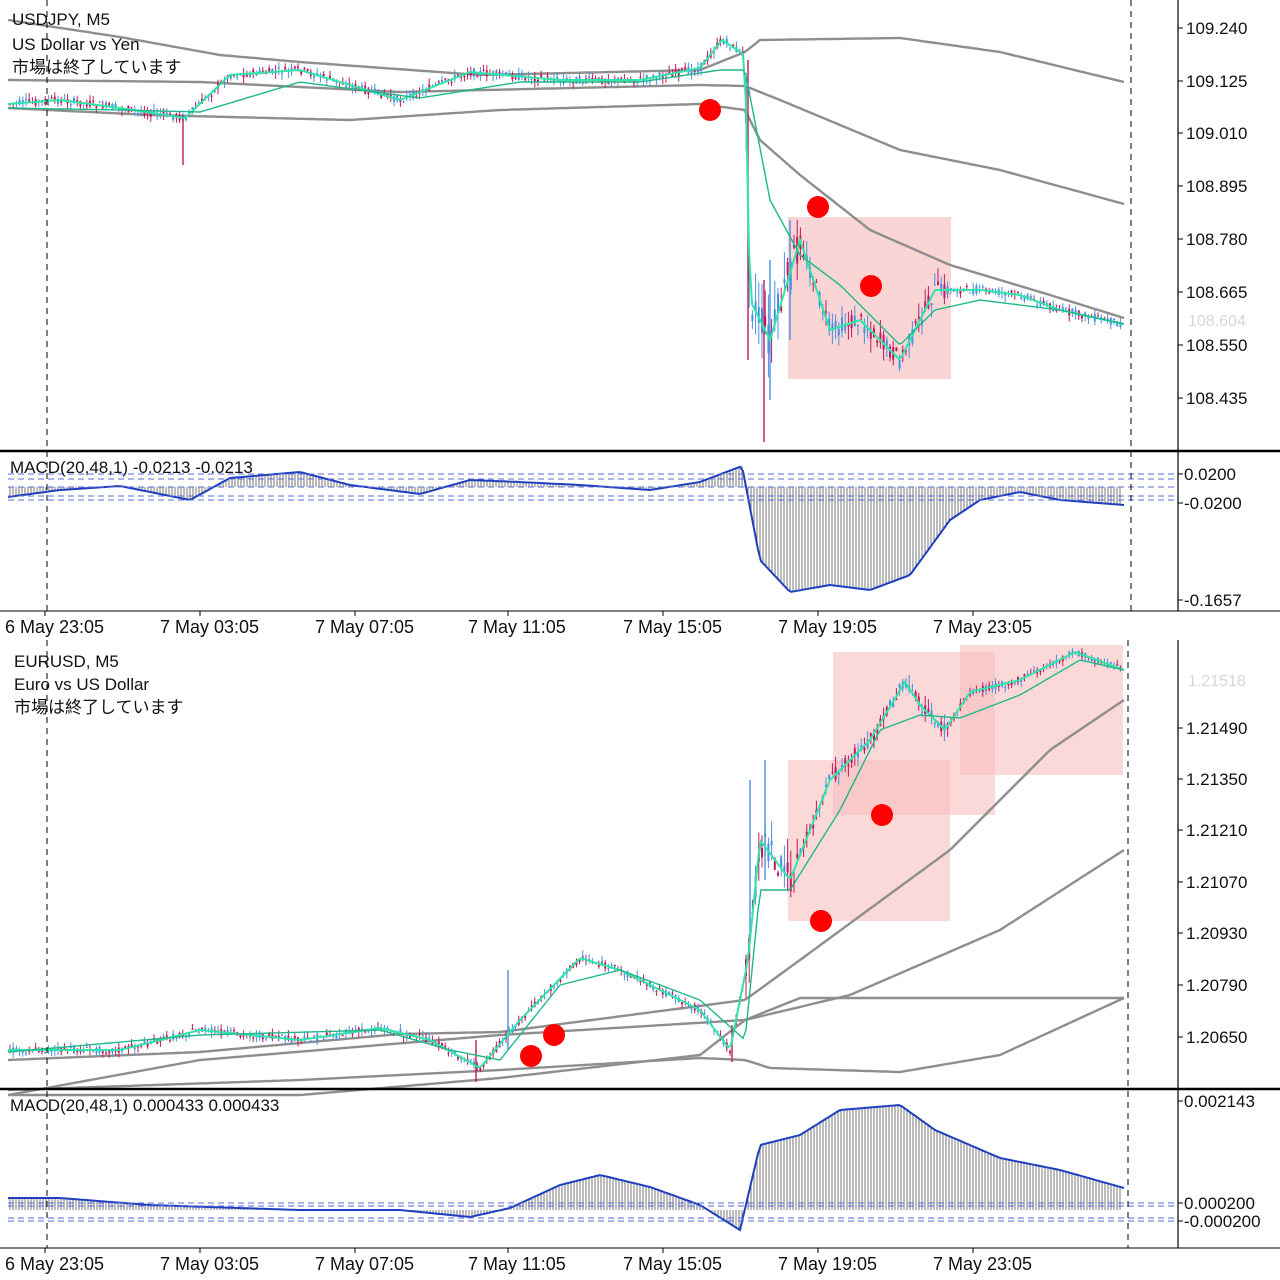 The height and width of the screenshot is (1280, 1280). What do you see at coordinates (517, 627) in the screenshot?
I see `time-tick-label: 7 May 11:05` at bounding box center [517, 627].